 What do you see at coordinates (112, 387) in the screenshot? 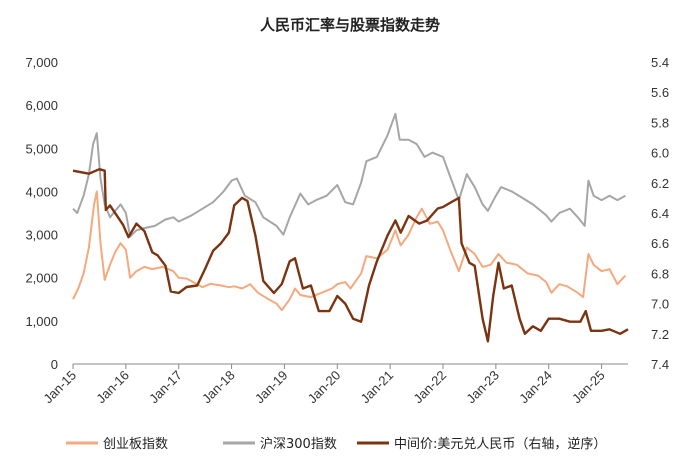
I see `x-tick-label: Jan-16` at bounding box center [112, 387].